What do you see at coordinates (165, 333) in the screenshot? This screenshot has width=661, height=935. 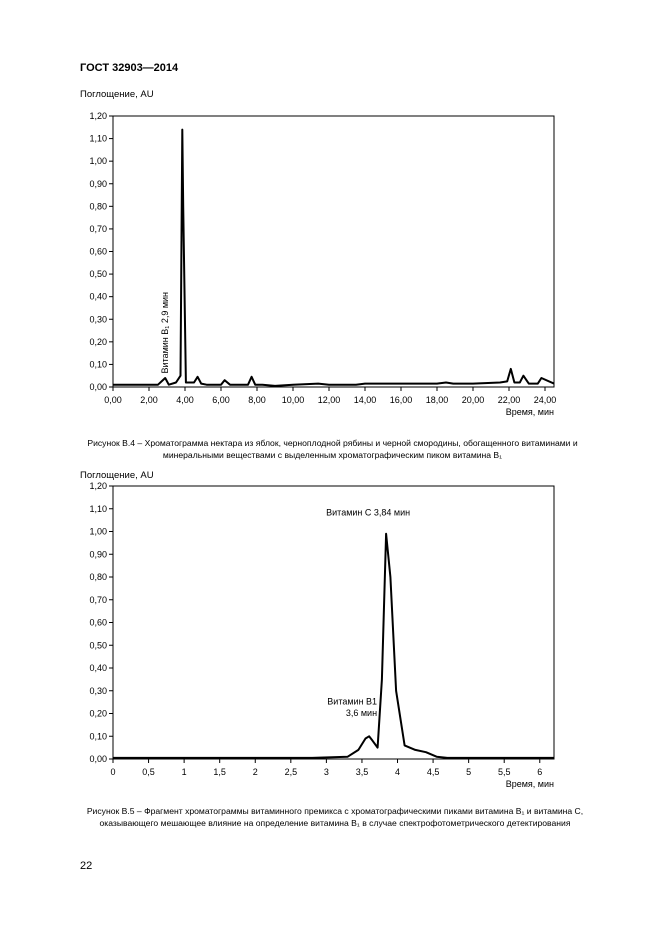 I see `chart1-peak-annotation: Витамин В₁ 2,9 мин` at bounding box center [165, 333].